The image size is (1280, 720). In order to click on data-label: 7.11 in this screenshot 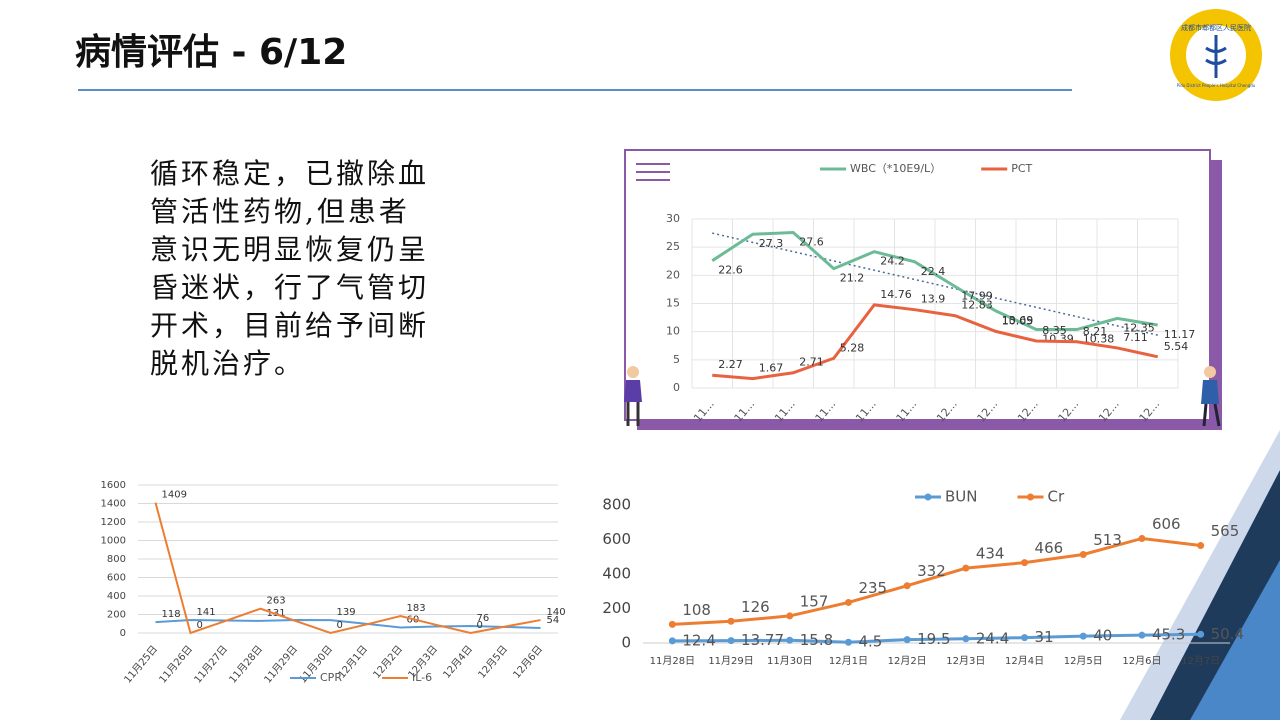, I will do `click(1135, 337)`.